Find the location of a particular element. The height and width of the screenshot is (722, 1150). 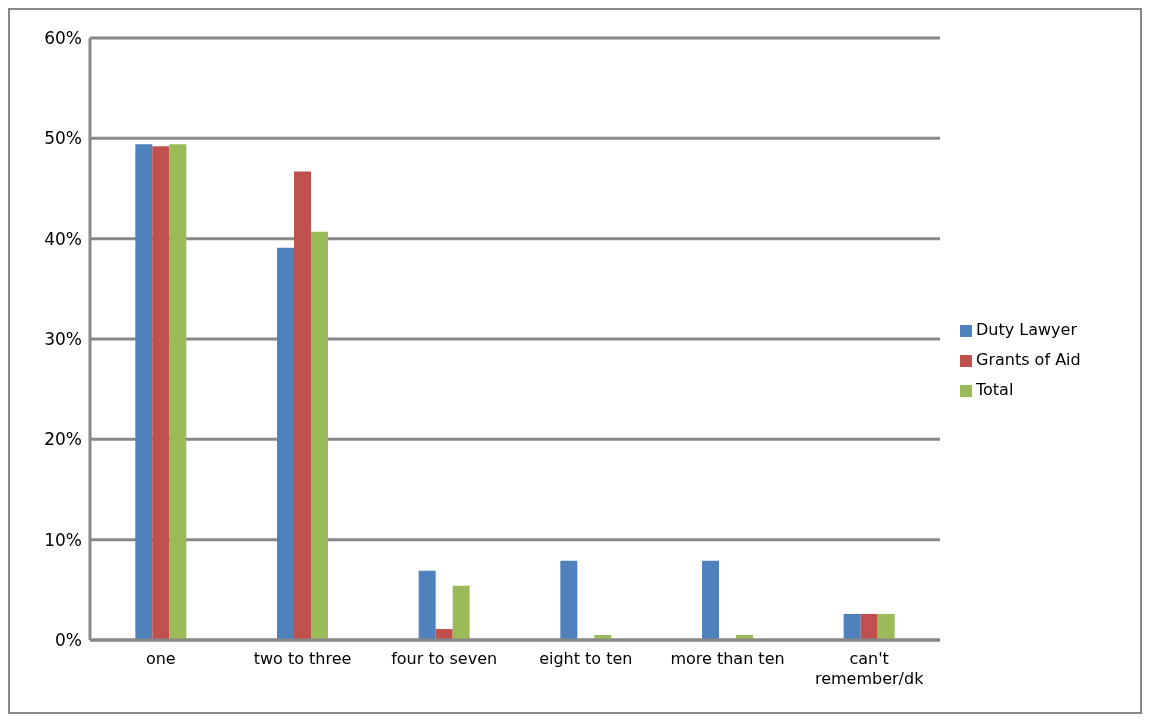

y-tick-label: 30% is located at coordinates (63, 339).